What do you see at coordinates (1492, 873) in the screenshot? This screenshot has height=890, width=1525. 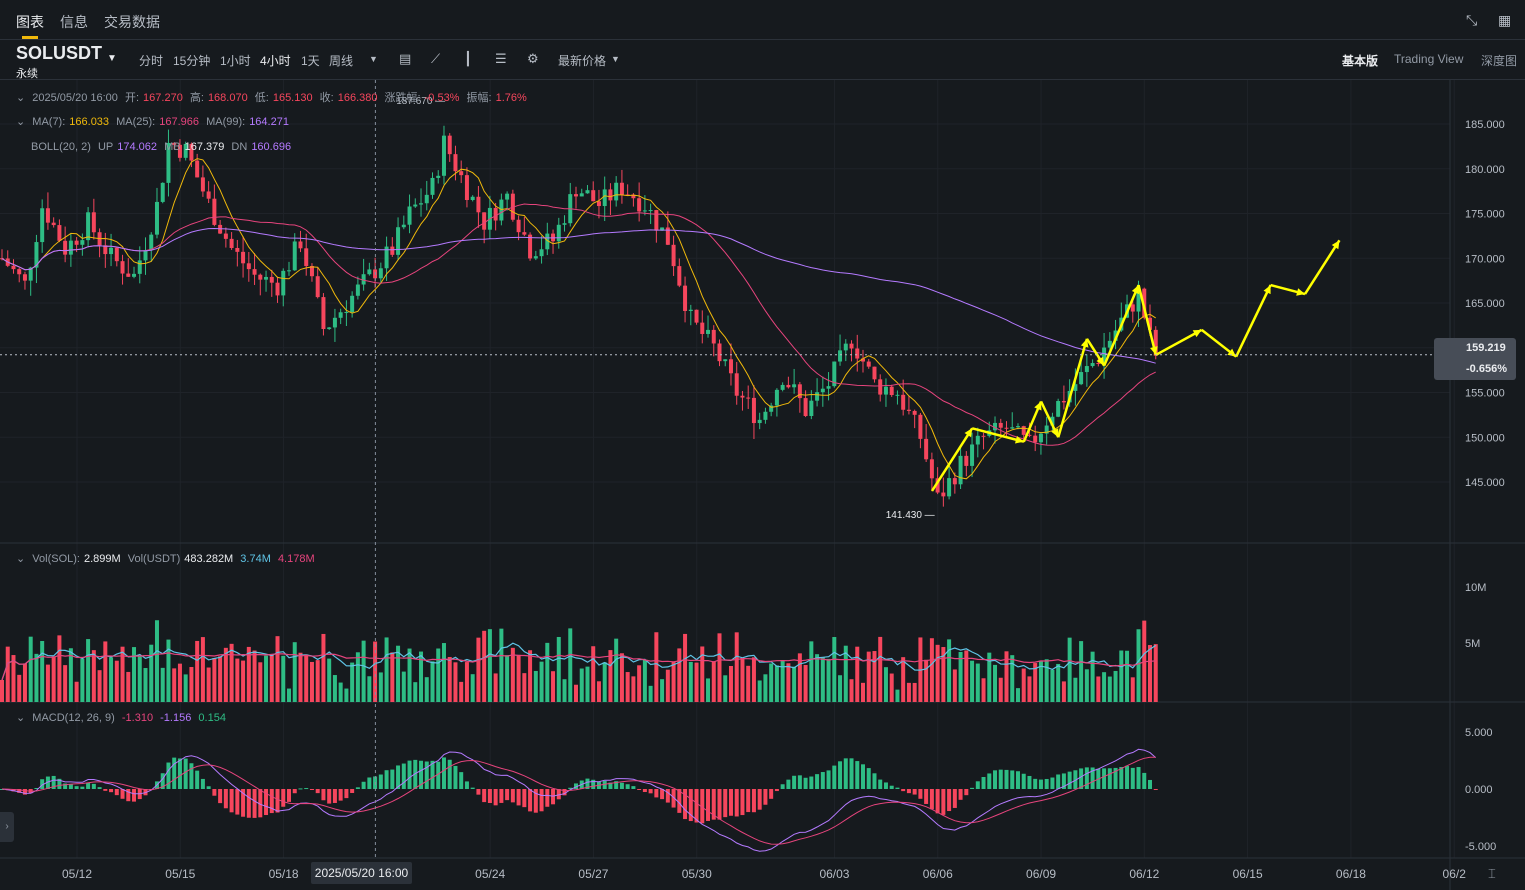 I see `axis-settings-icon: ⌶` at bounding box center [1492, 873].